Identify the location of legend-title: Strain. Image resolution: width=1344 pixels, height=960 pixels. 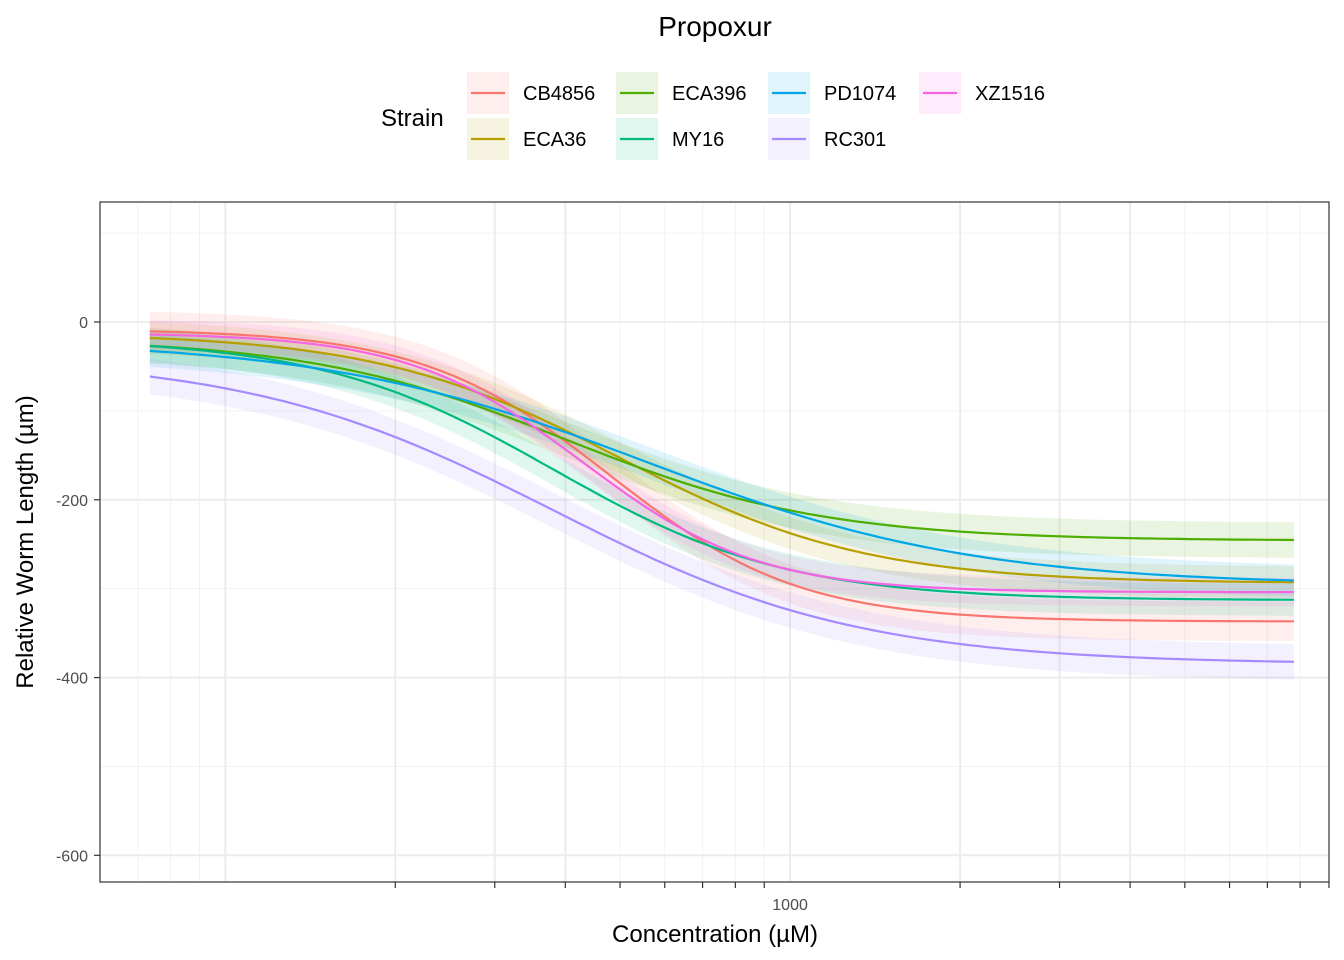
(412, 118).